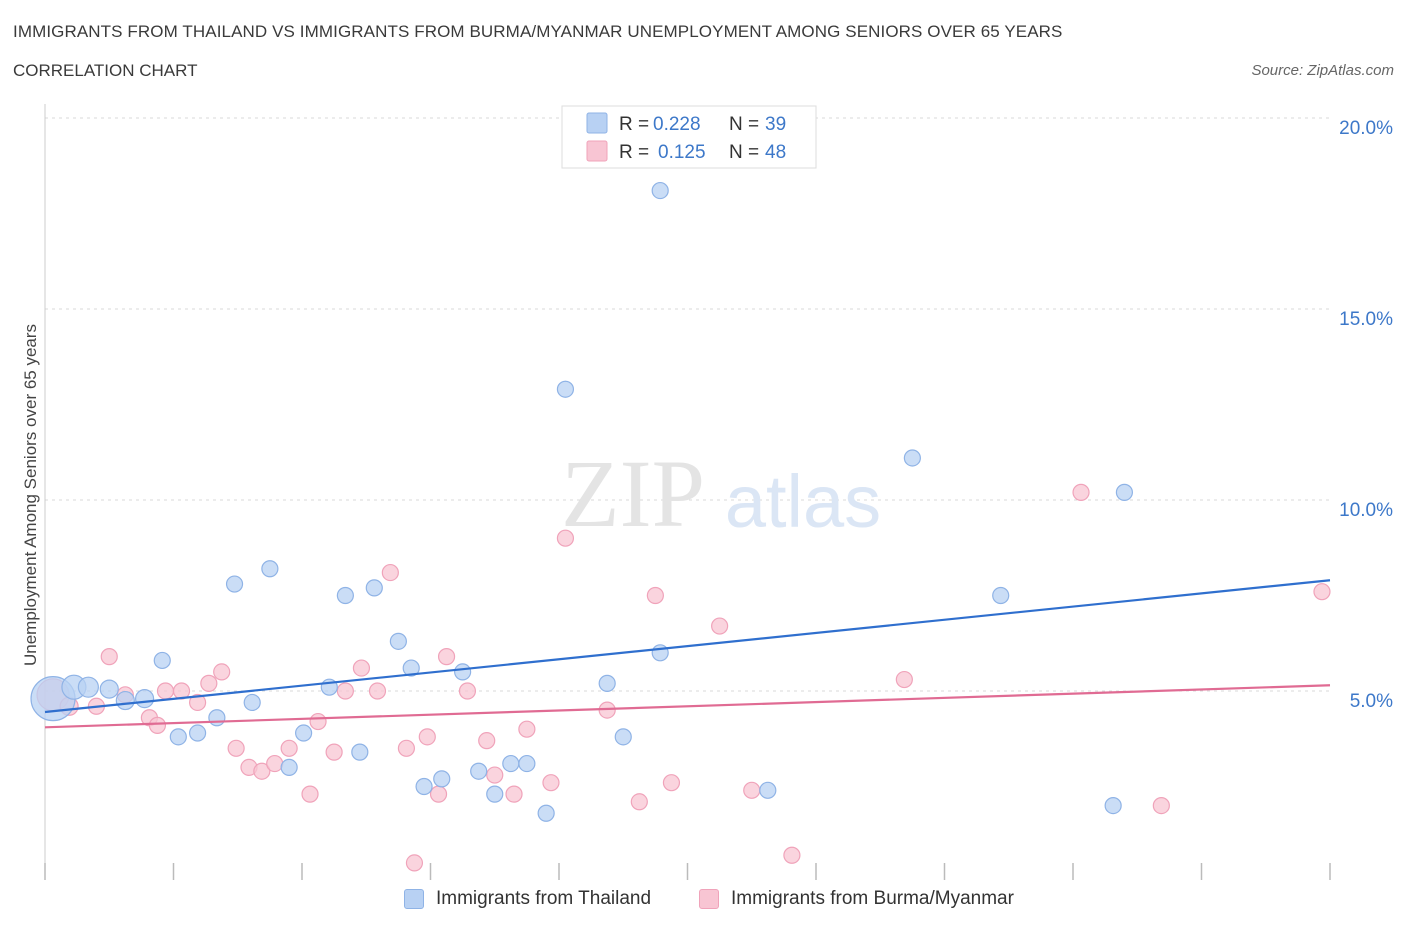  I want to click on stats-legend: R = 0.228 N = 39 R = 0.125 N = 48, so click(689, 137).